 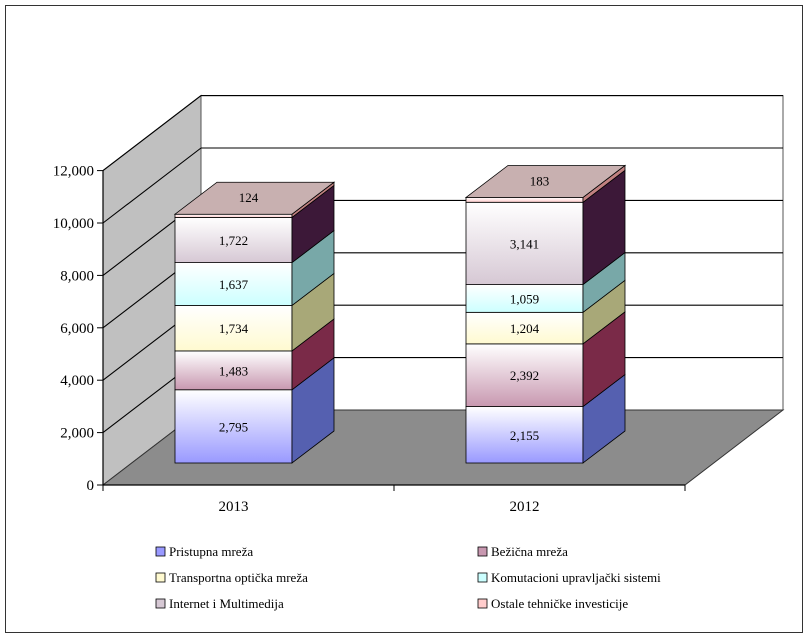 I want to click on legend-item-1: Bežična mreža, so click(x=522, y=551).